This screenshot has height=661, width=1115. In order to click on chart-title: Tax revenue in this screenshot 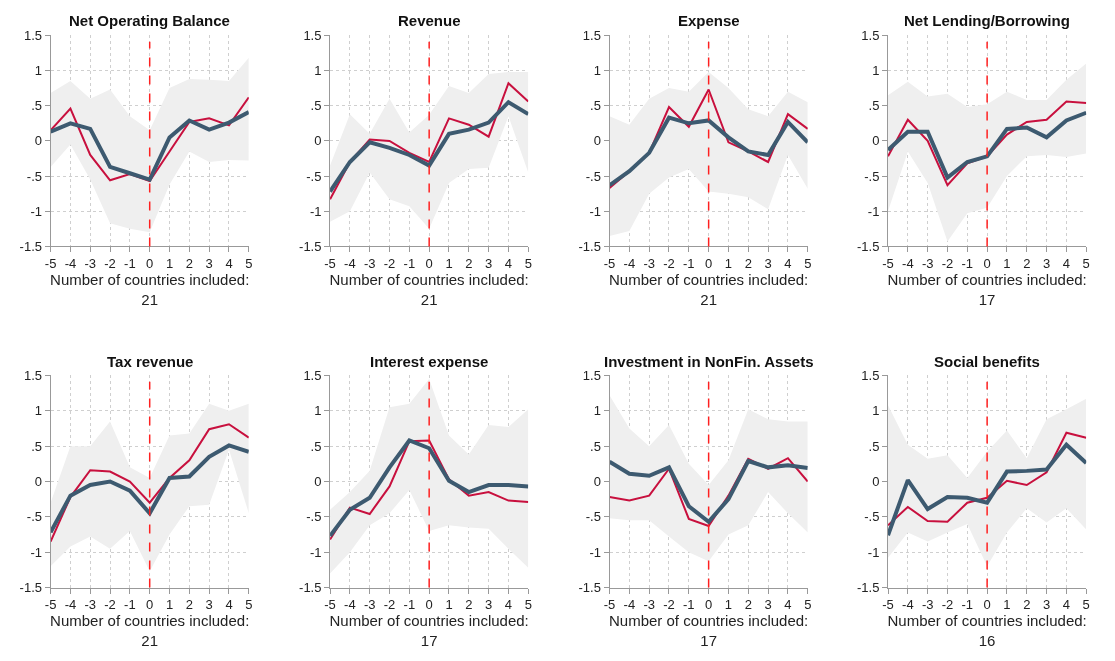, I will do `click(150, 361)`.